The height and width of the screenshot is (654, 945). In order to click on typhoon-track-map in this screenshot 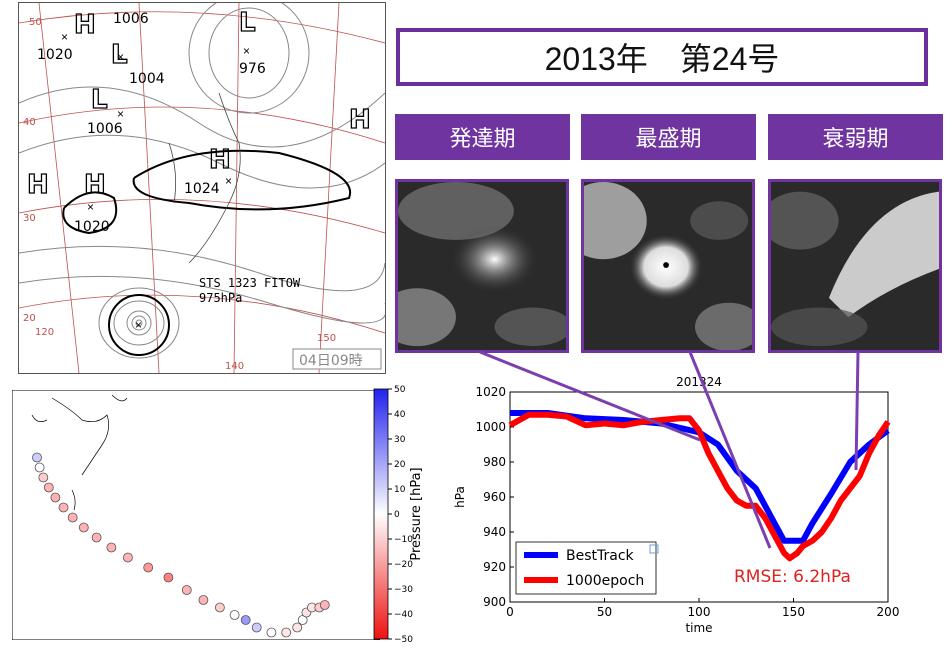, I will do `click(196, 515)`.